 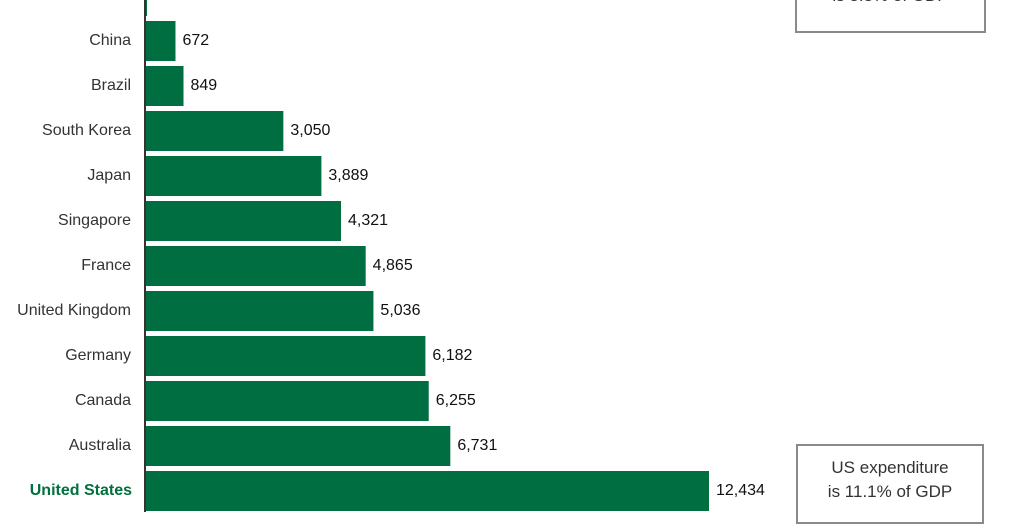 What do you see at coordinates (110, 40) in the screenshot?
I see `category-label-china: China` at bounding box center [110, 40].